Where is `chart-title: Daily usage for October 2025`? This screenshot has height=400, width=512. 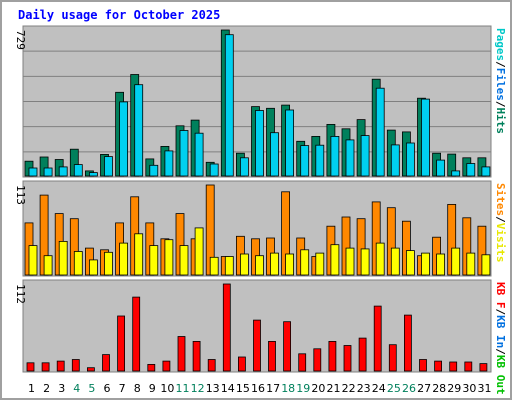
chart-title: Daily usage for October 2025 is located at coordinates (119, 15).